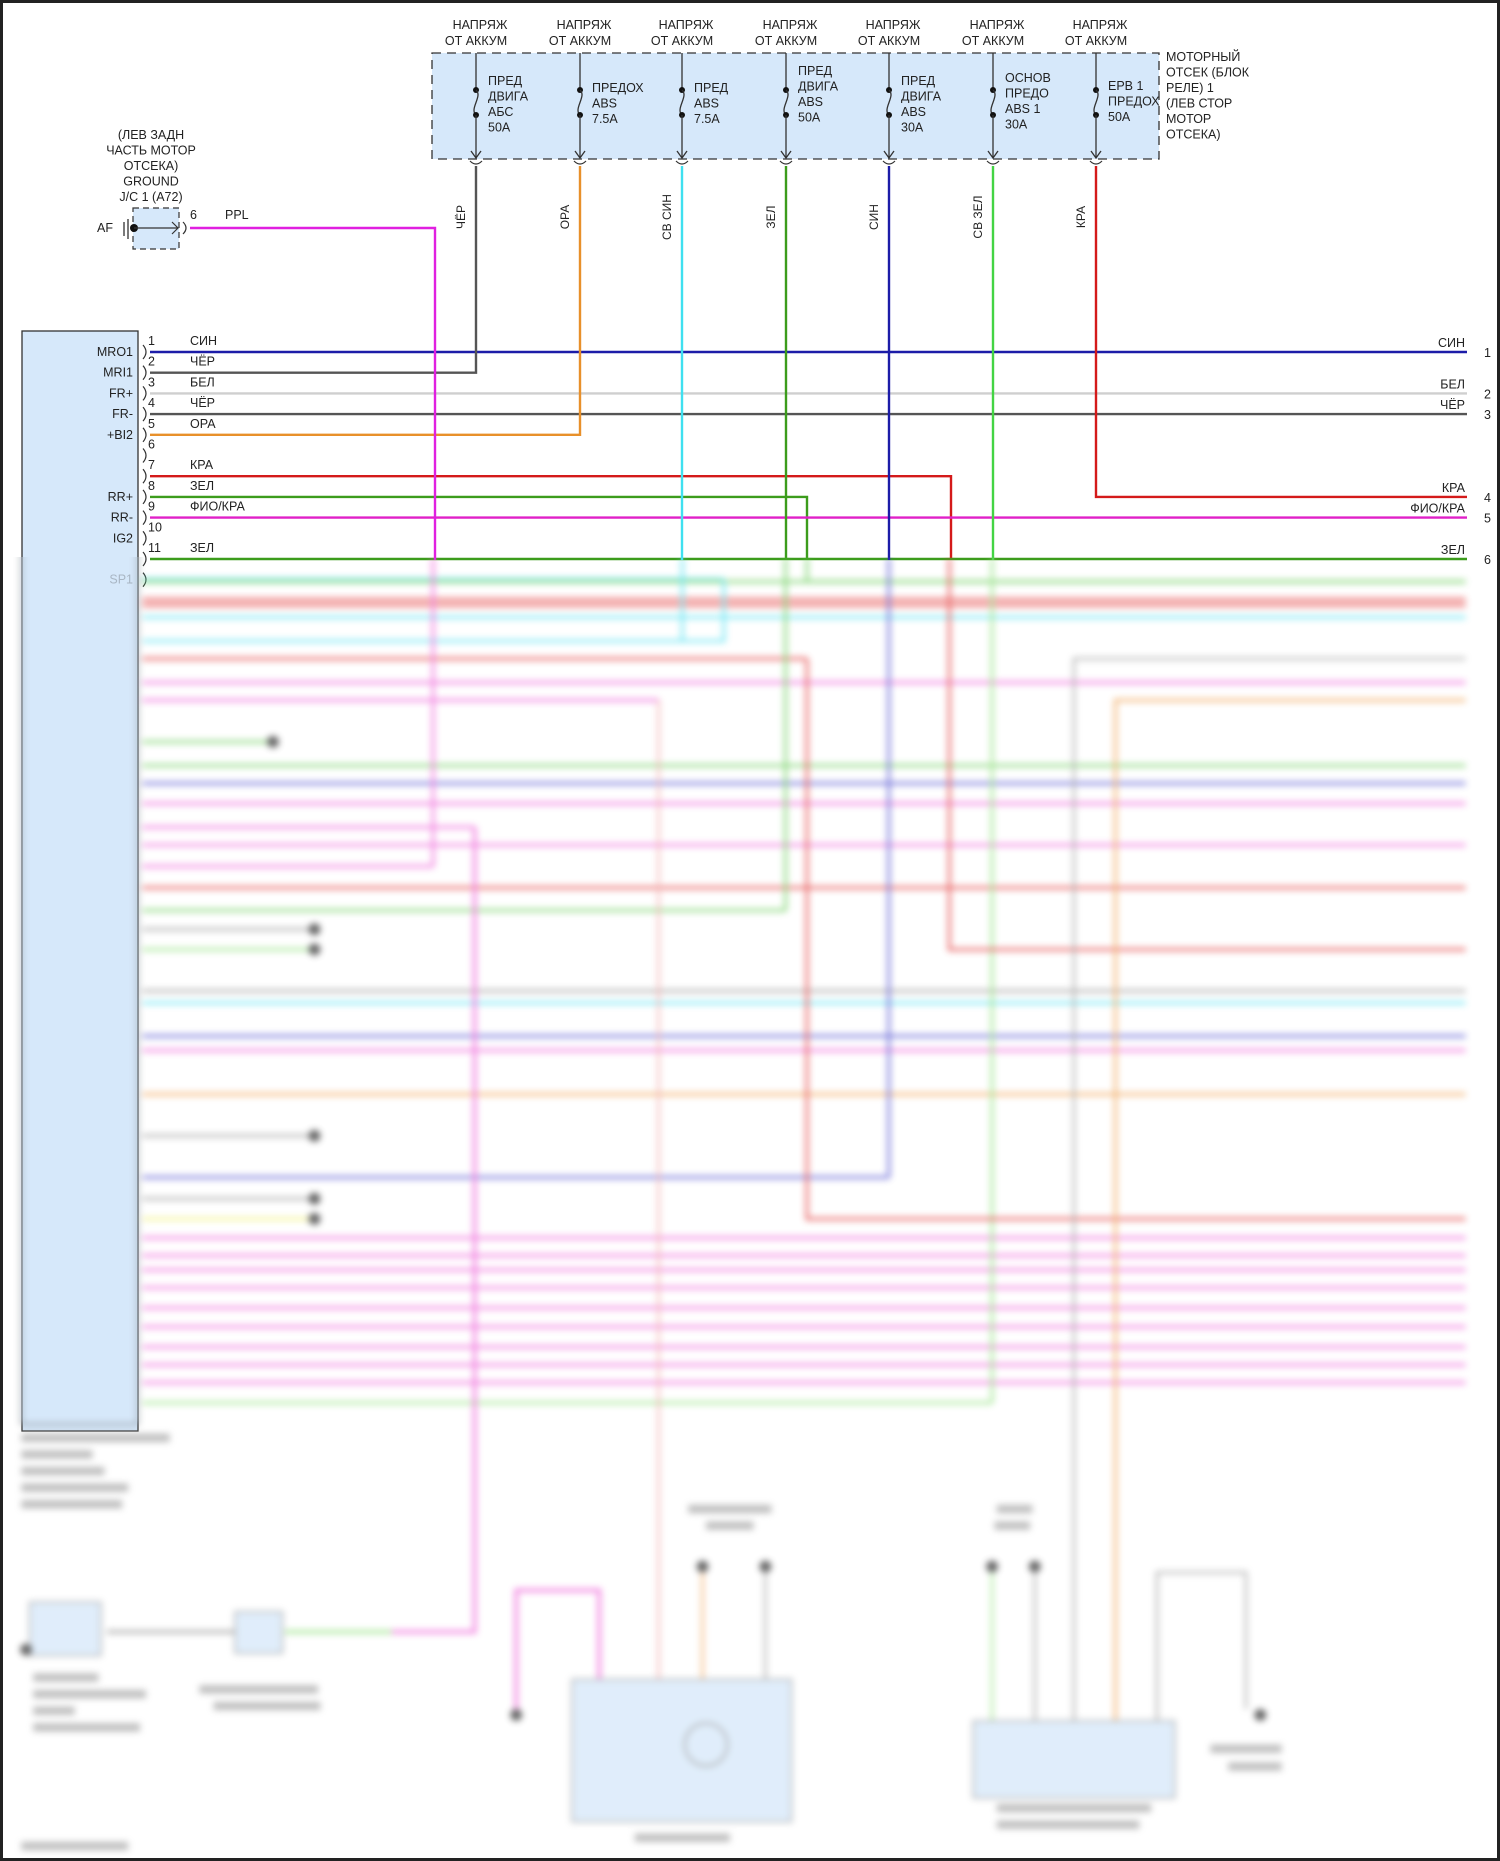 This screenshot has width=1500, height=1861. What do you see at coordinates (1487, 498) in the screenshot?
I see `pin-number: 4` at bounding box center [1487, 498].